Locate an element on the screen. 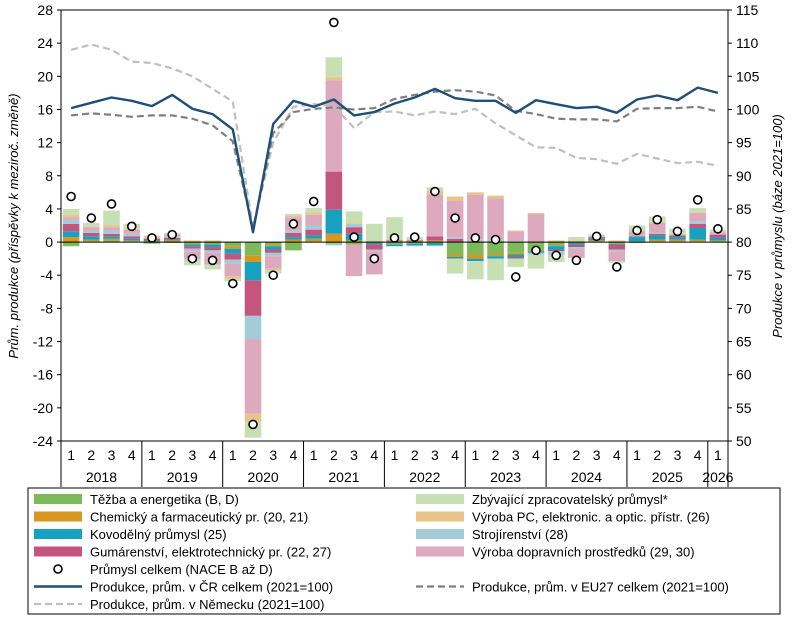 Image resolution: width=792 pixels, height=617 pixels. bar-segment-3-q28 is located at coordinates (617, 244).